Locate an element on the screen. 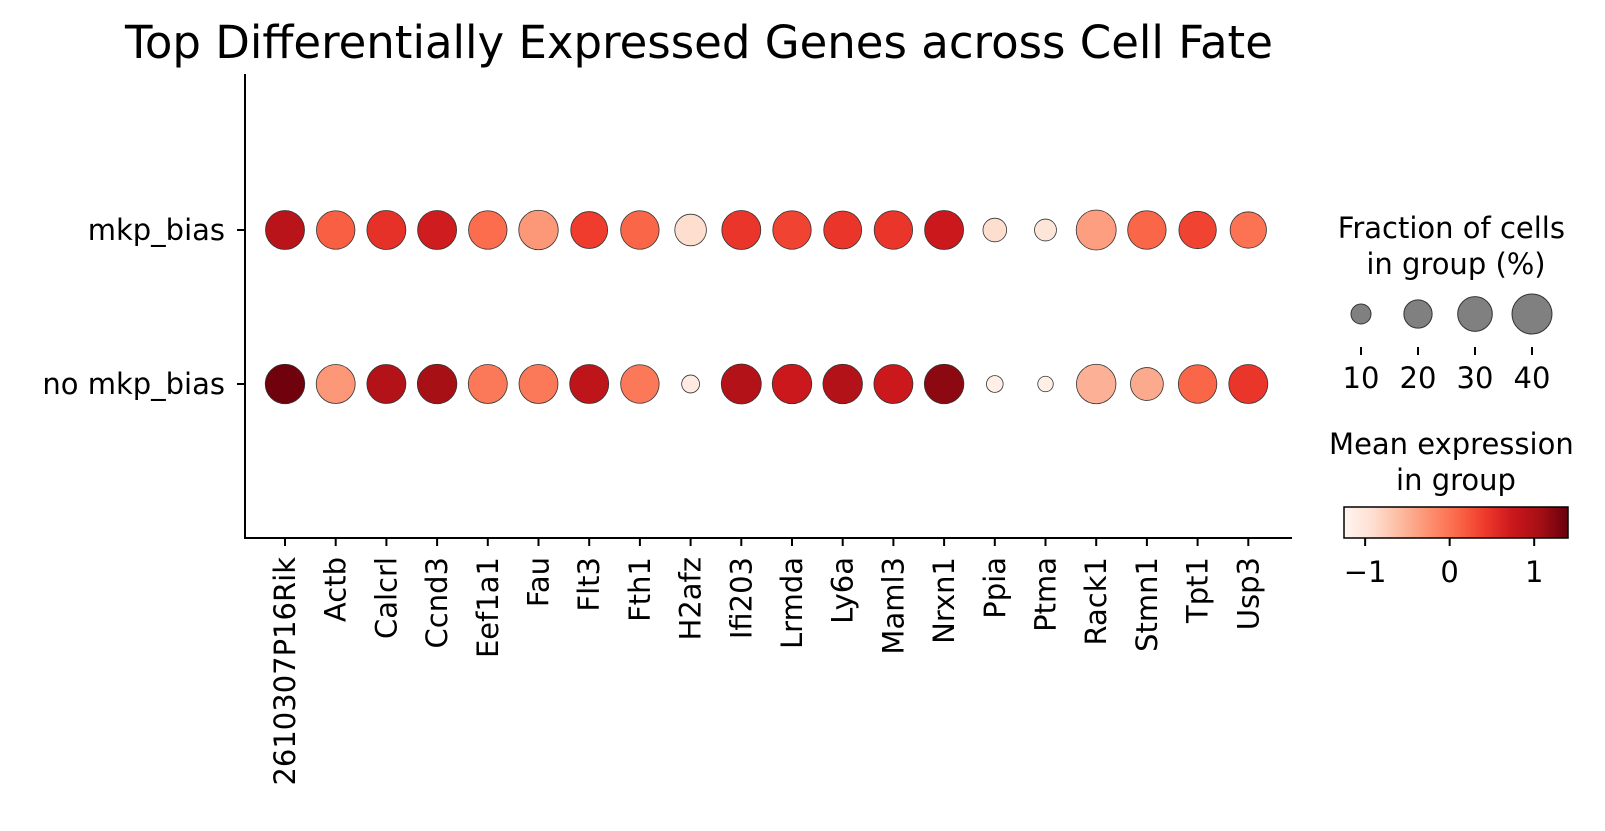  colorbar-ticks: −1 0 1 is located at coordinates (1443, 563).